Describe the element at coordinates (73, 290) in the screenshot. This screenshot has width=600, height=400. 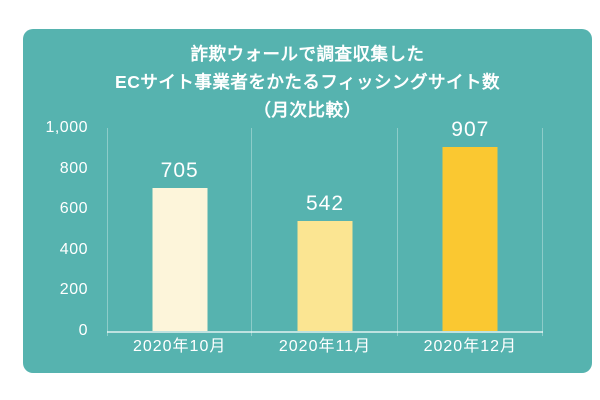
I see `y-tick-label: 200` at that location.